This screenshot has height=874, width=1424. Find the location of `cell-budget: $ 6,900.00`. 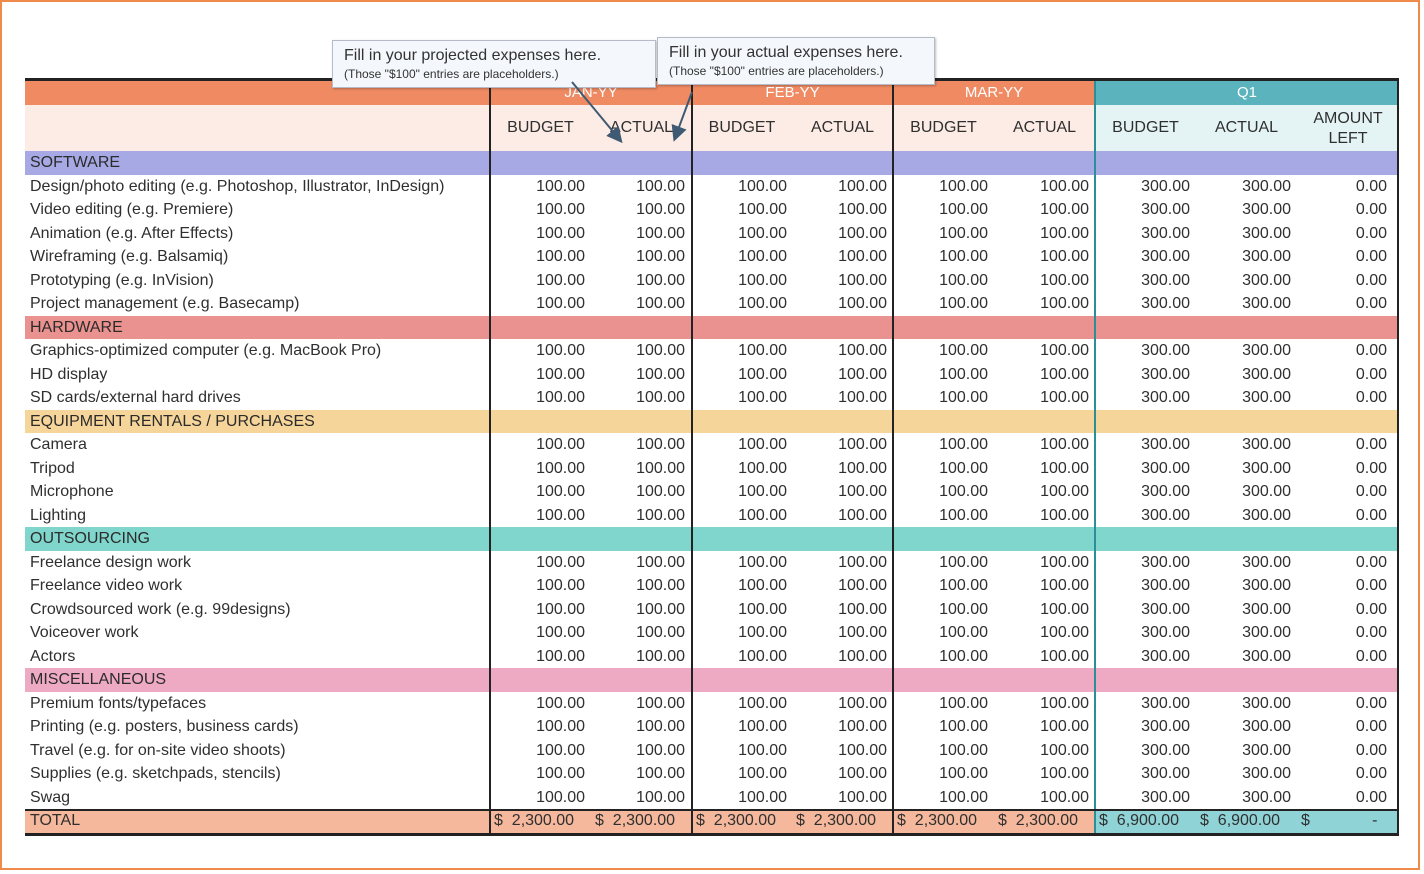

cell-budget: $ 6,900.00 is located at coordinates (1139, 820).